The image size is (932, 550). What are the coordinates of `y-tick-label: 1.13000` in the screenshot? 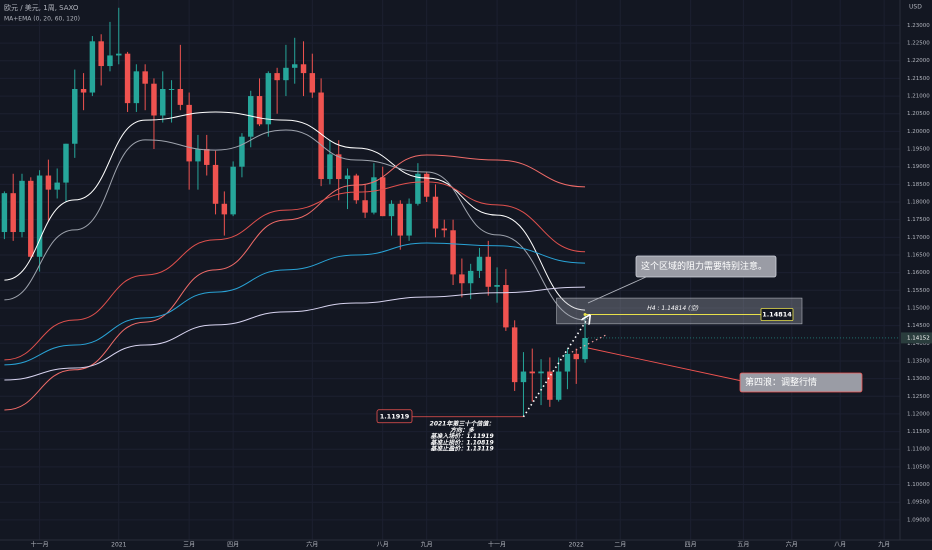 It's located at (918, 379).